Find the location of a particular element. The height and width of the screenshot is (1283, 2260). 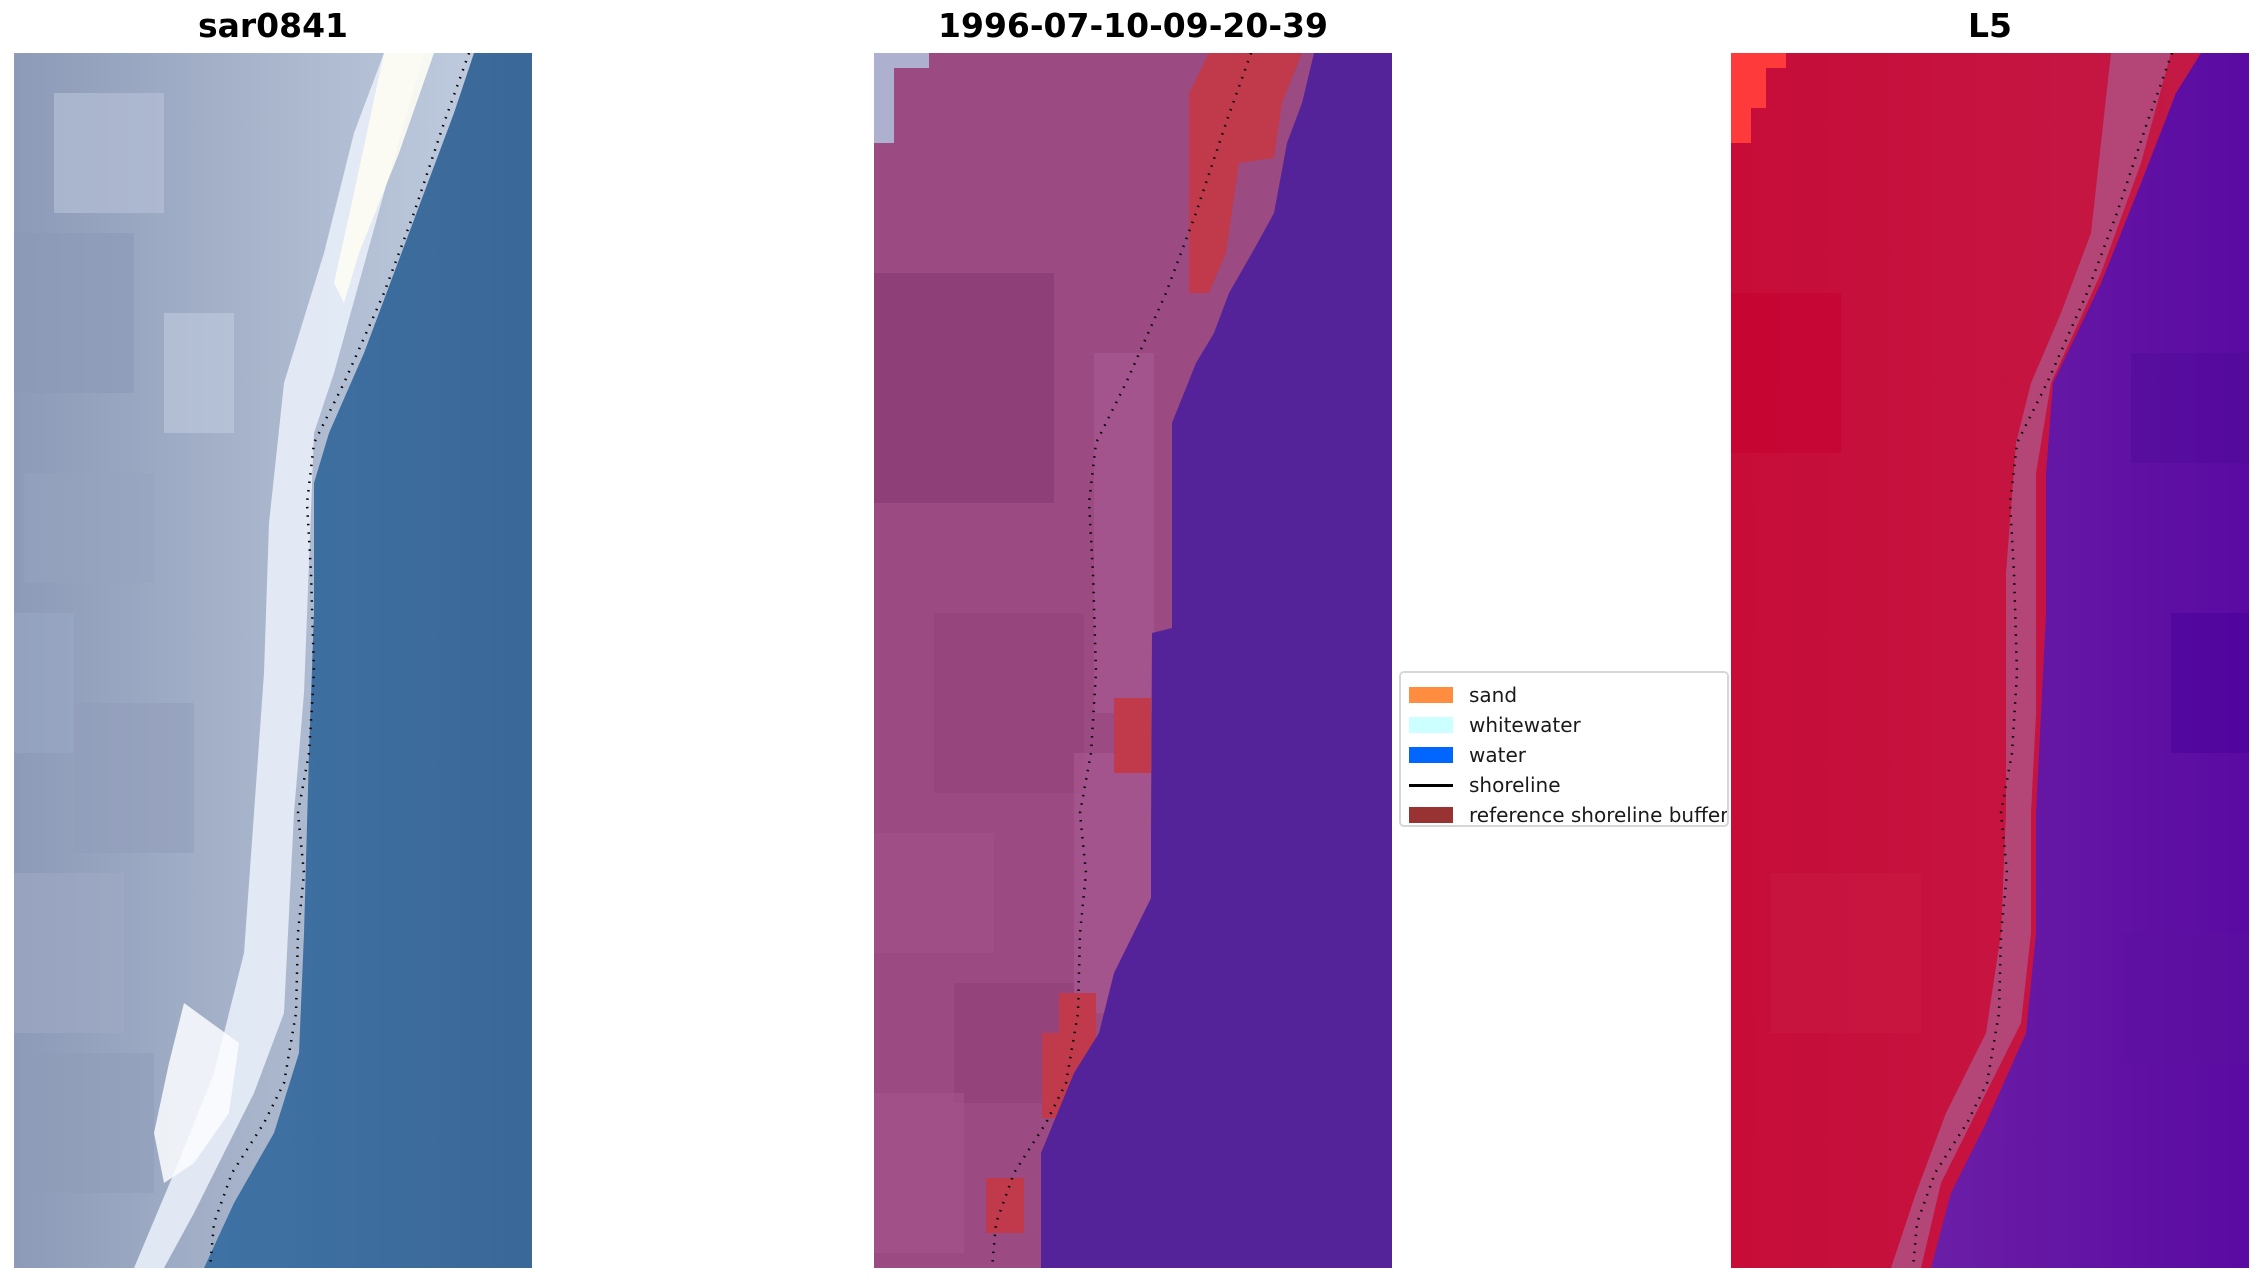

panel-title-rgb: sar0841 is located at coordinates (273, 25).